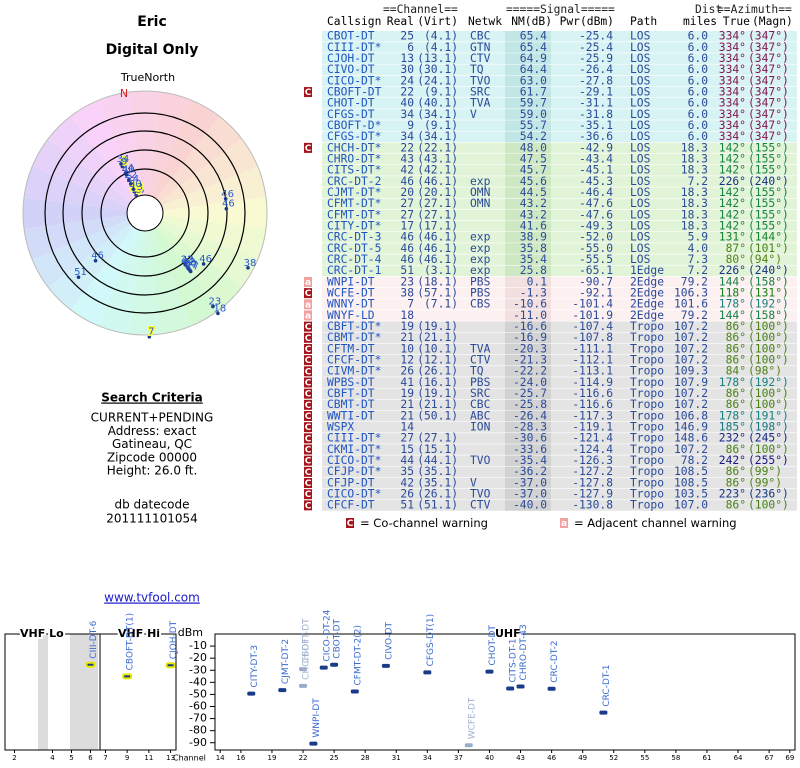  I want to click on cell-call: CBOT-DT, so click(351, 36).